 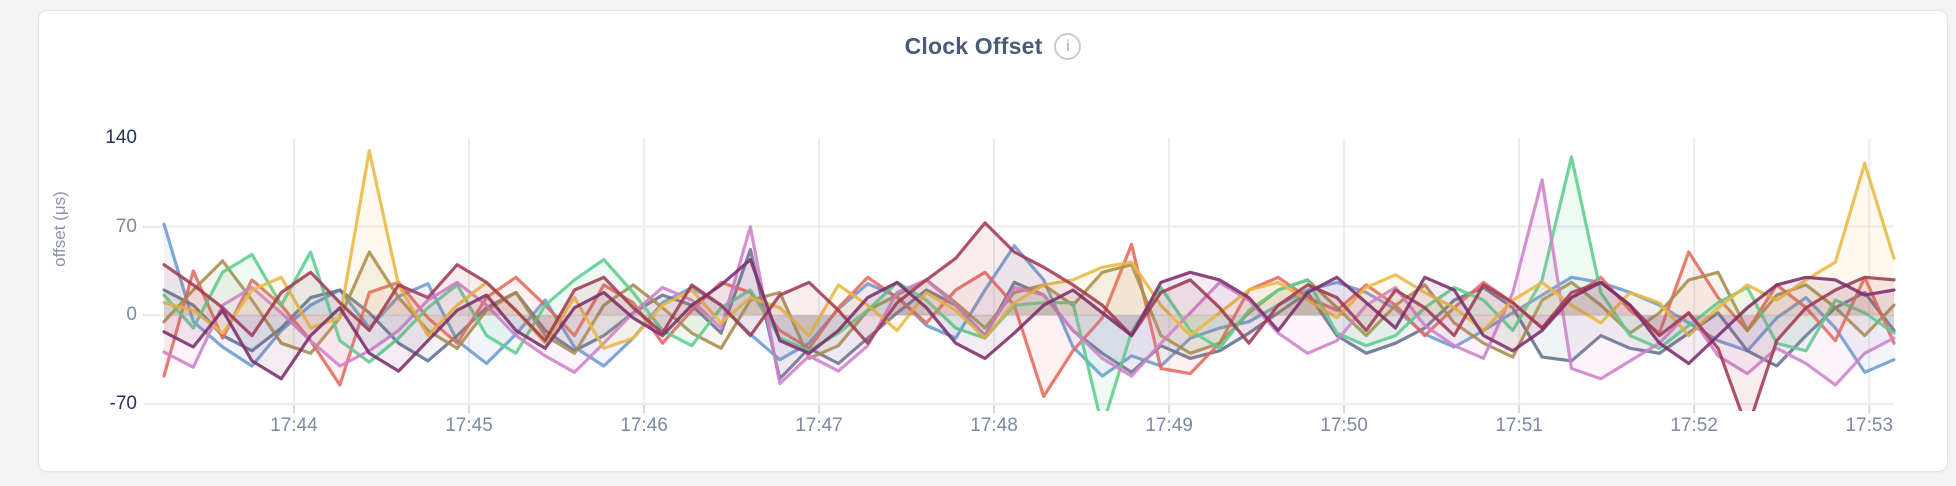 I want to click on x-tick-label: 17:48, so click(x=994, y=425).